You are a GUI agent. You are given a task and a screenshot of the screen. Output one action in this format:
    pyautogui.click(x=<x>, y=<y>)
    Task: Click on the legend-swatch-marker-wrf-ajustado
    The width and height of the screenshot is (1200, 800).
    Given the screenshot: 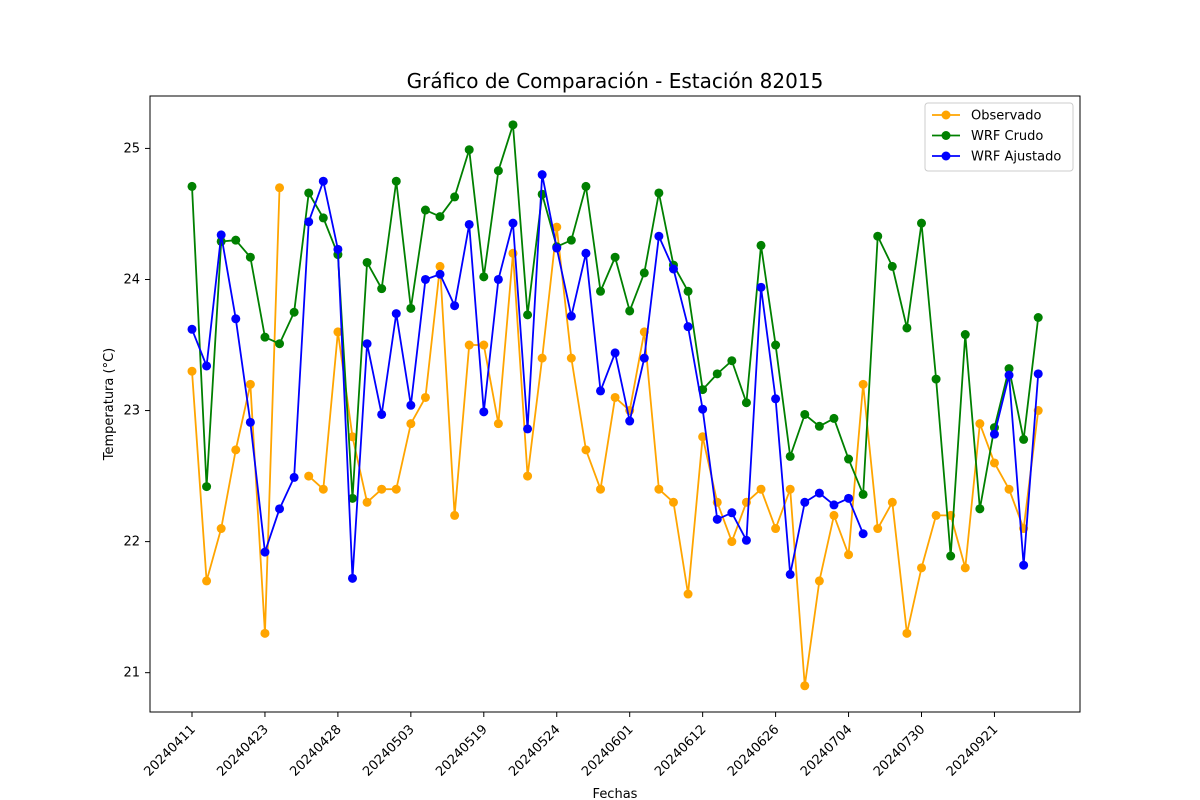 What is the action you would take?
    pyautogui.click(x=946, y=156)
    